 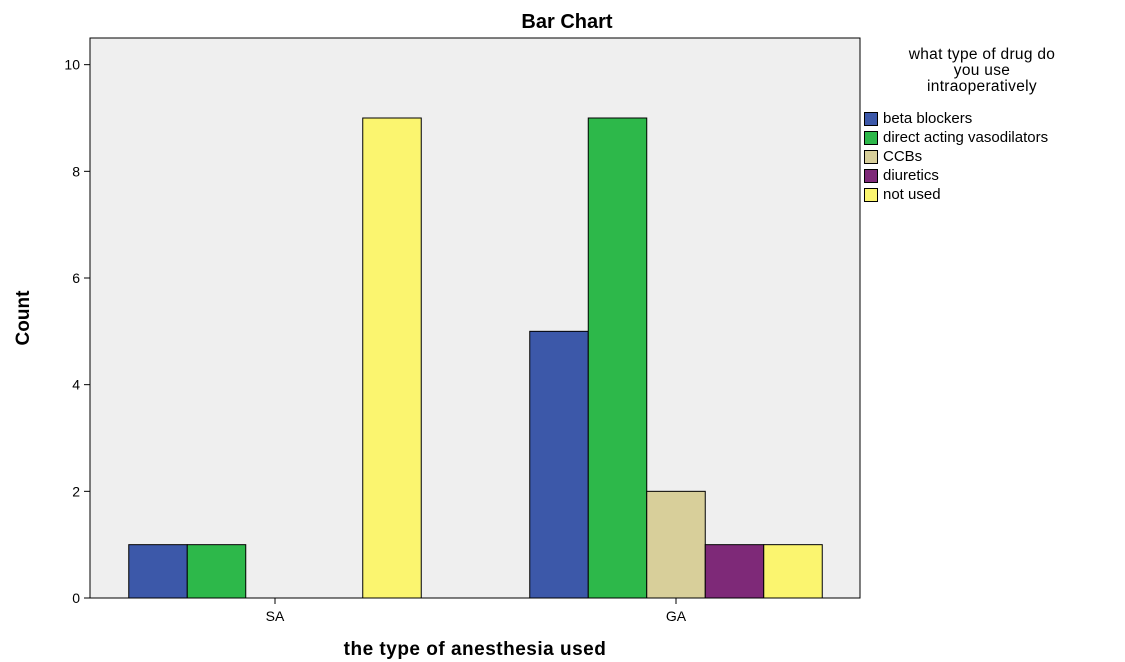 What do you see at coordinates (734, 571) in the screenshot?
I see `bar-diuretics-ga` at bounding box center [734, 571].